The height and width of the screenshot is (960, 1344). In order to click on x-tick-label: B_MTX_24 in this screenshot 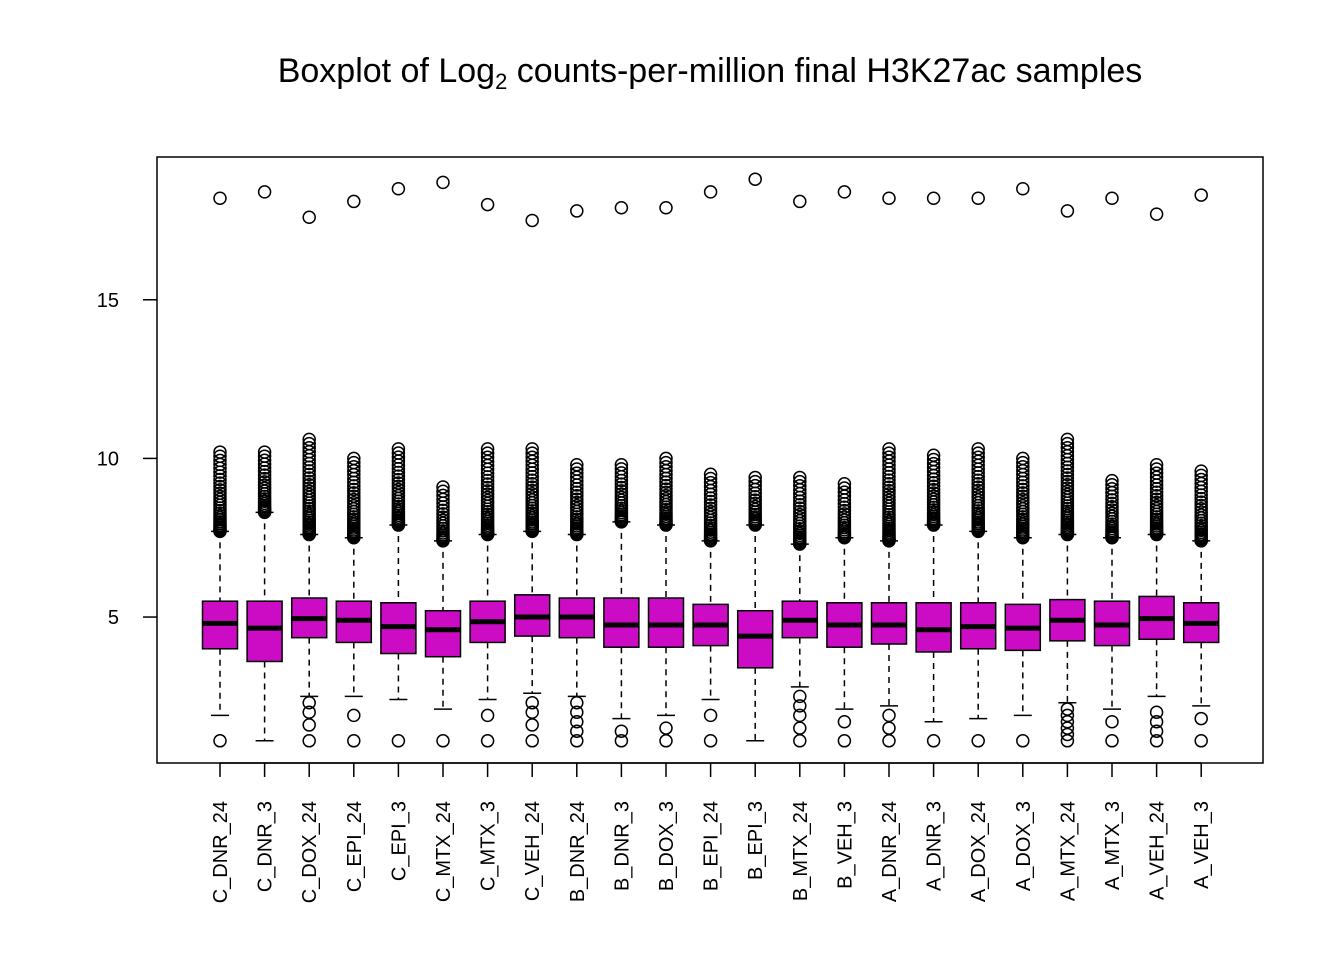, I will do `click(801, 851)`.